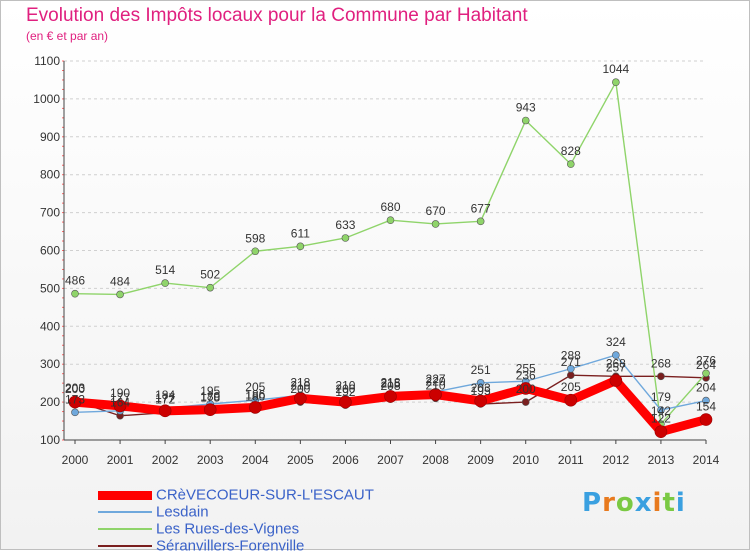  What do you see at coordinates (210, 275) in the screenshot?
I see `data-label: 502` at bounding box center [210, 275].